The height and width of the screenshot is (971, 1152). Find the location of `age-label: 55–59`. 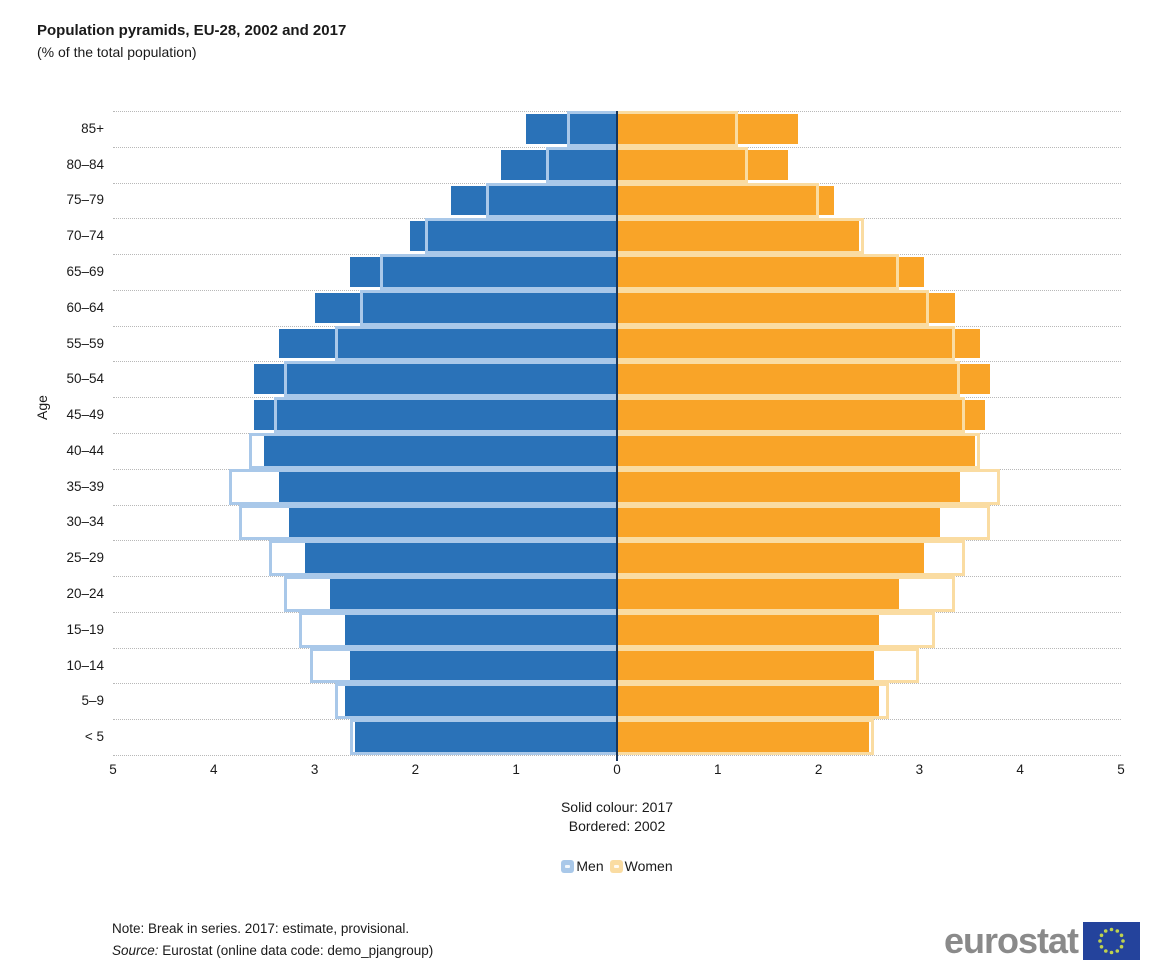

age-label: 55–59 is located at coordinates (85, 343).